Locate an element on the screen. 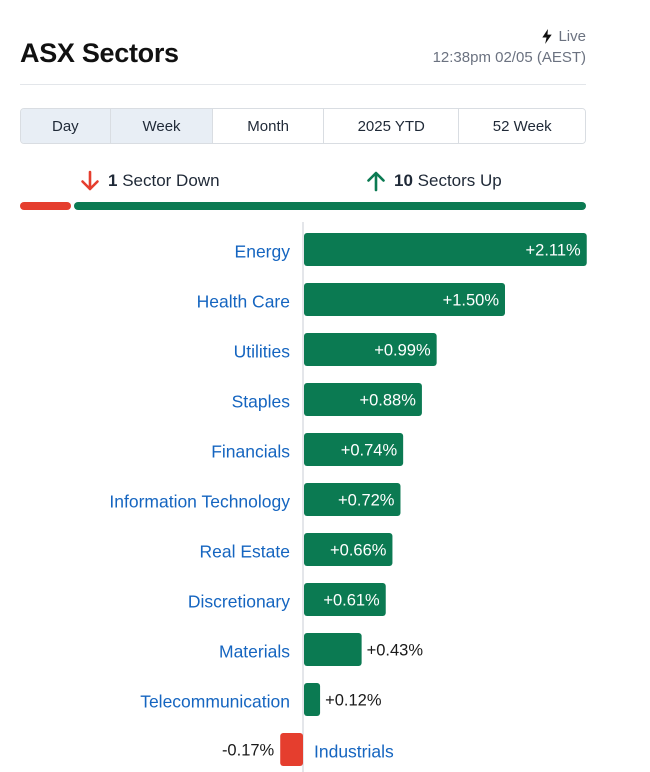 The image size is (650, 772). sectors-up-summary: 10 Sectors Up is located at coordinates (434, 181).